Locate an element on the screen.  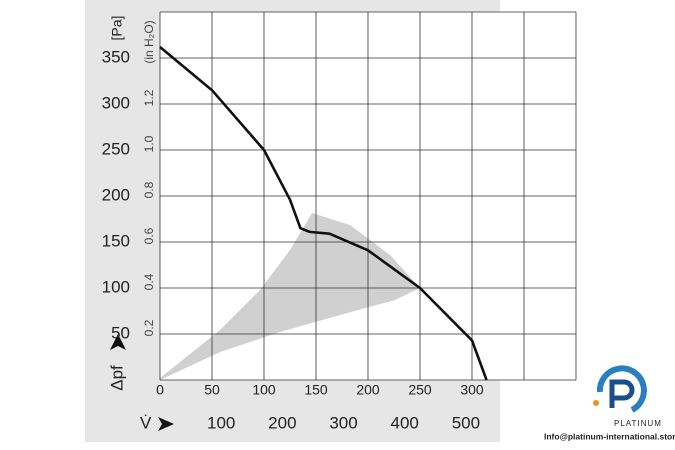
brand: PLATINUM is located at coordinates (638, 423).